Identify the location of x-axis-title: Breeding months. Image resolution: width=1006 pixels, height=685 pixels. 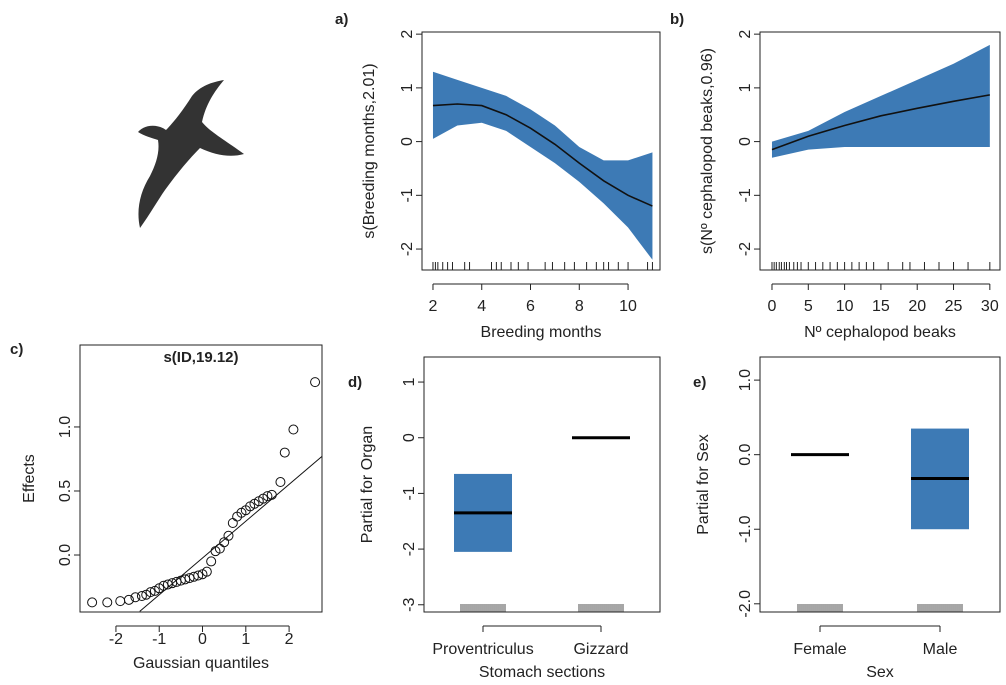
(541, 332).